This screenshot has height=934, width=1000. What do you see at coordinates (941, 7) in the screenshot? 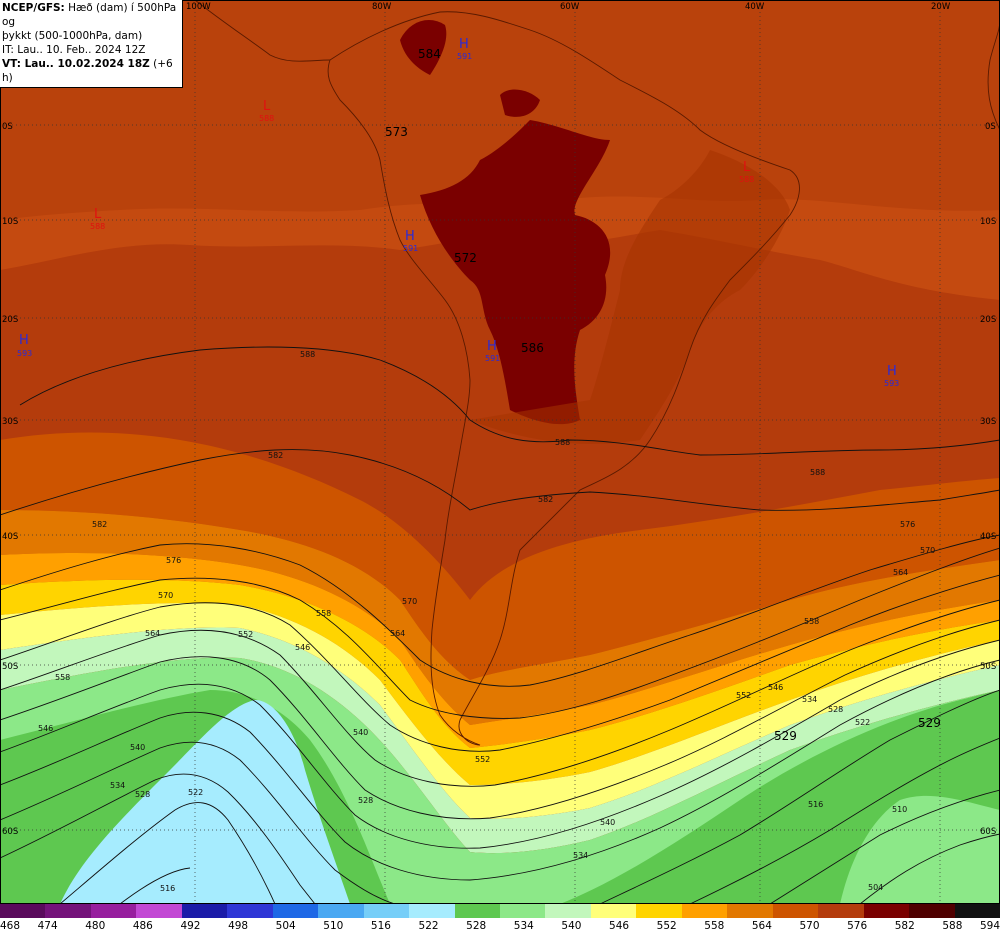
I see `lon-label: 20W` at bounding box center [941, 7].